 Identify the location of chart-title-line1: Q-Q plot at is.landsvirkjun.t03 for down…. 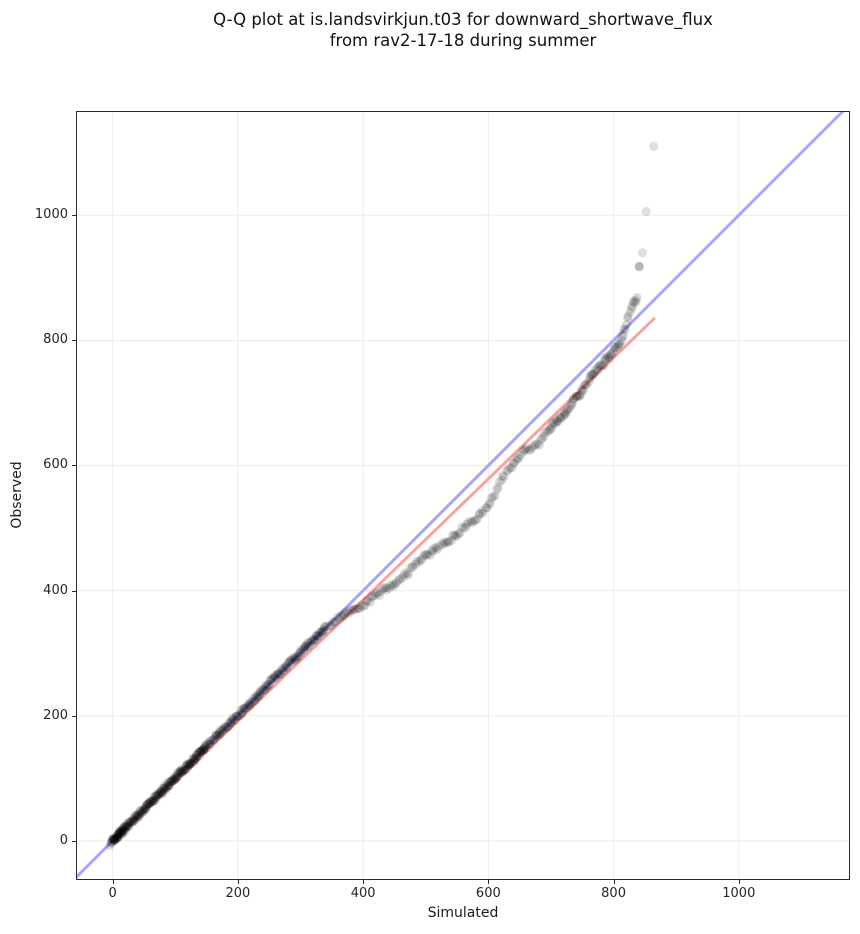
(463, 19).